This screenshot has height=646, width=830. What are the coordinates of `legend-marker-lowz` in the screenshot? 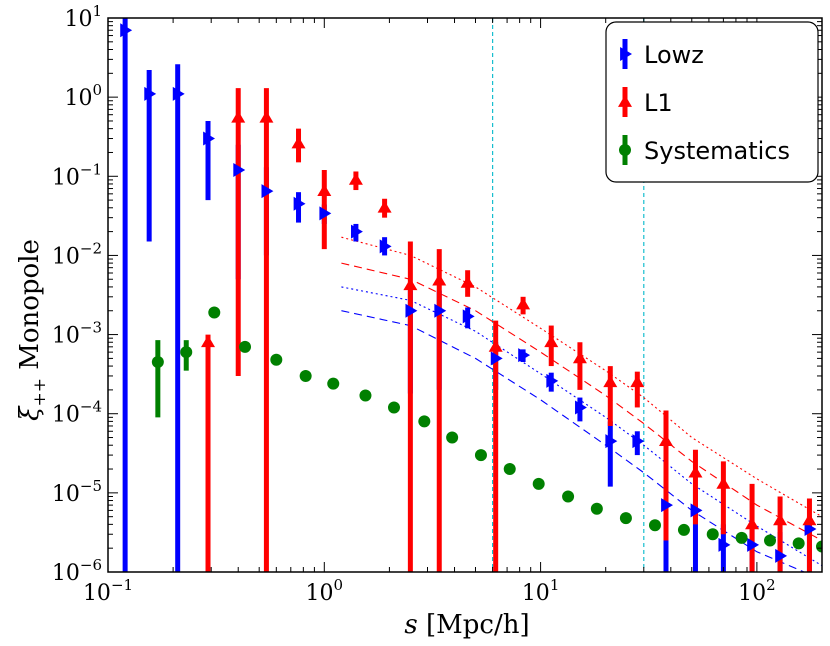 It's located at (626, 54).